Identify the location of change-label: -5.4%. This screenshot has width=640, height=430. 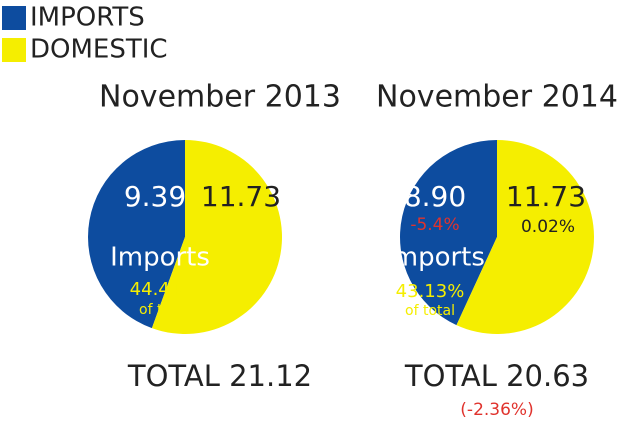
(434, 225).